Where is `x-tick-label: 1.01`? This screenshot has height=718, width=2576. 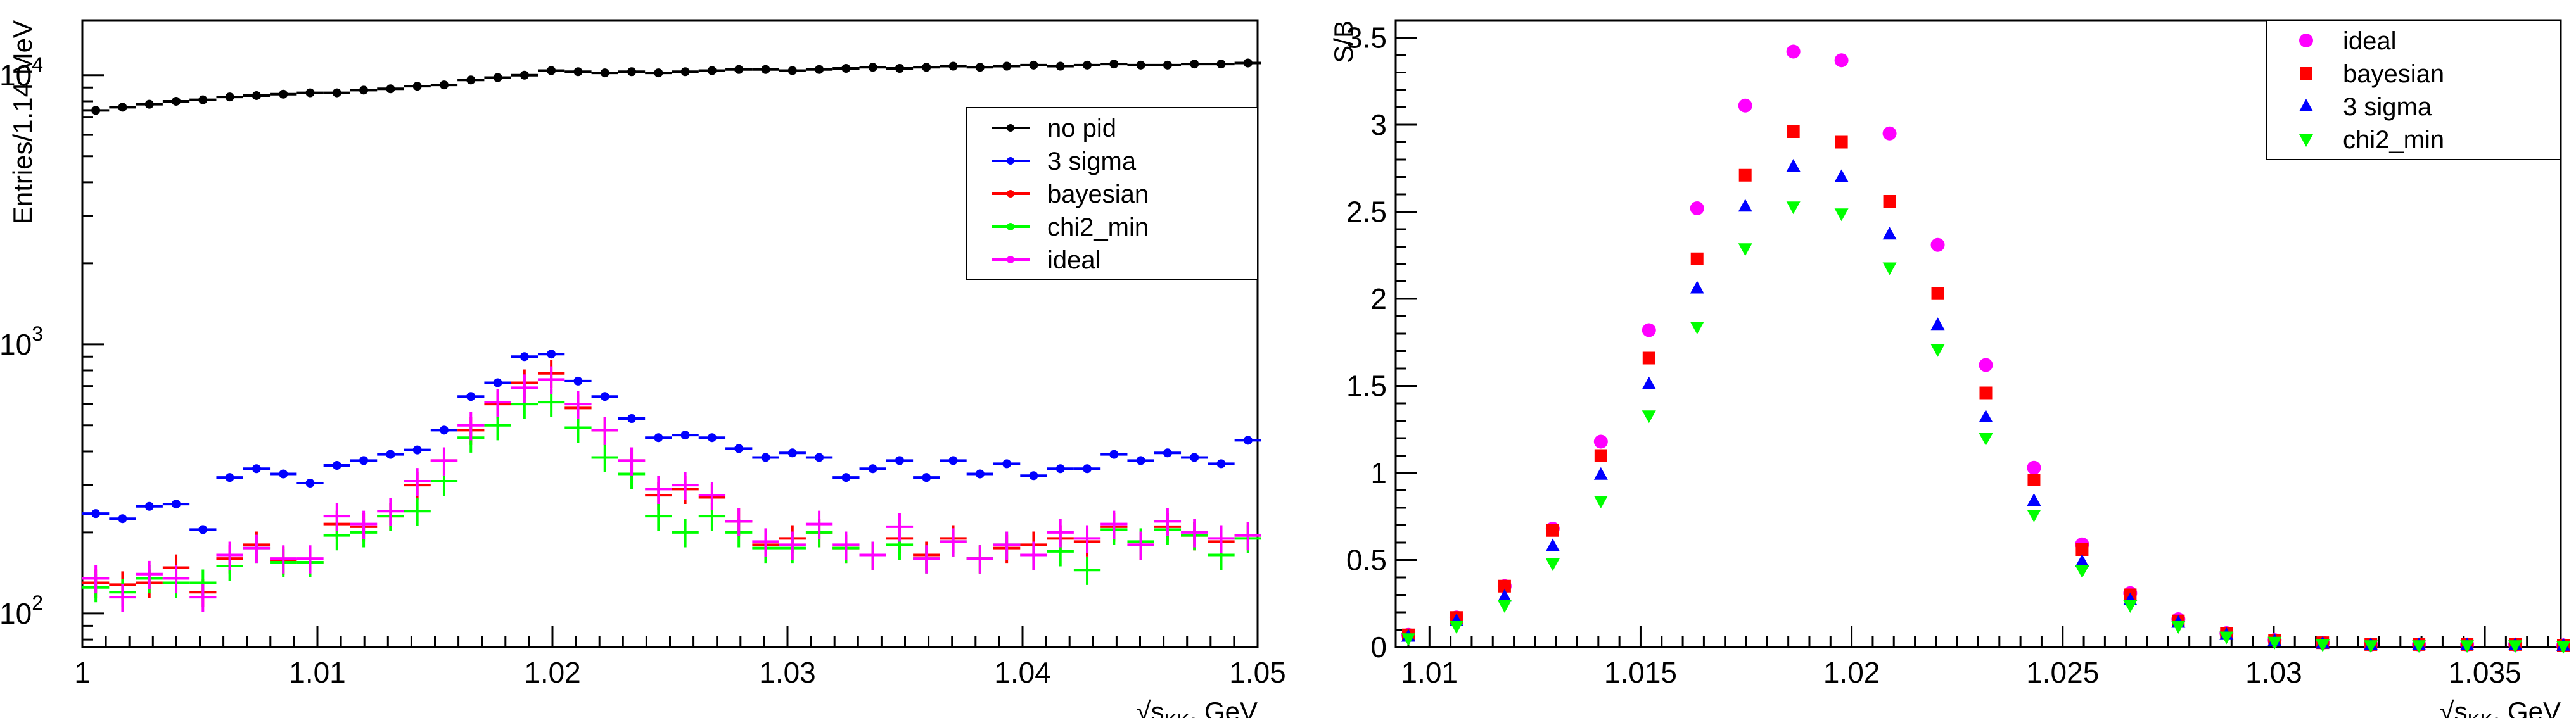 x-tick-label: 1.01 is located at coordinates (318, 672).